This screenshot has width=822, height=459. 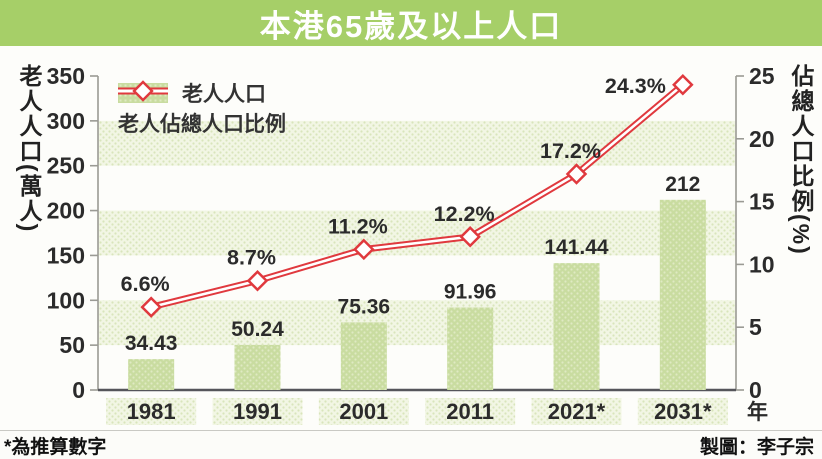 What do you see at coordinates (66, 255) in the screenshot?
I see `left-tick-label: 150` at bounding box center [66, 255].